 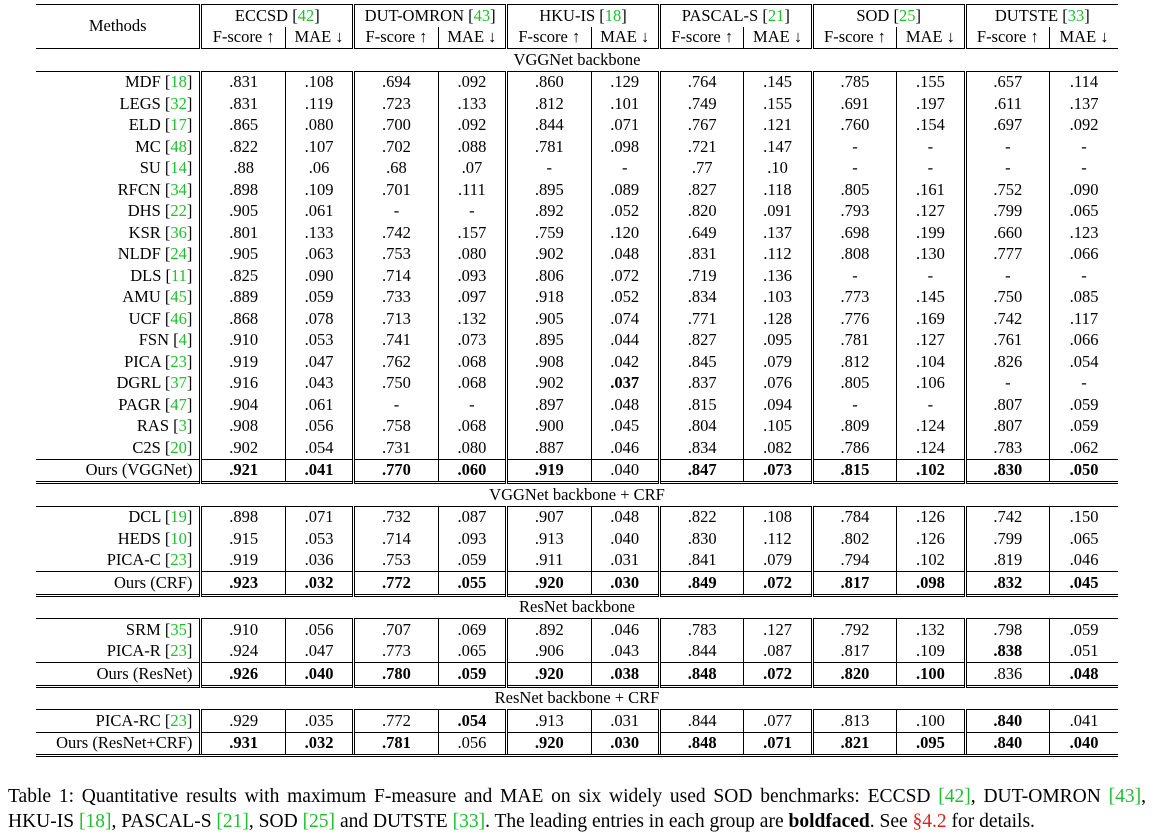 I want to click on citation-link: [18], so click(x=95, y=821).